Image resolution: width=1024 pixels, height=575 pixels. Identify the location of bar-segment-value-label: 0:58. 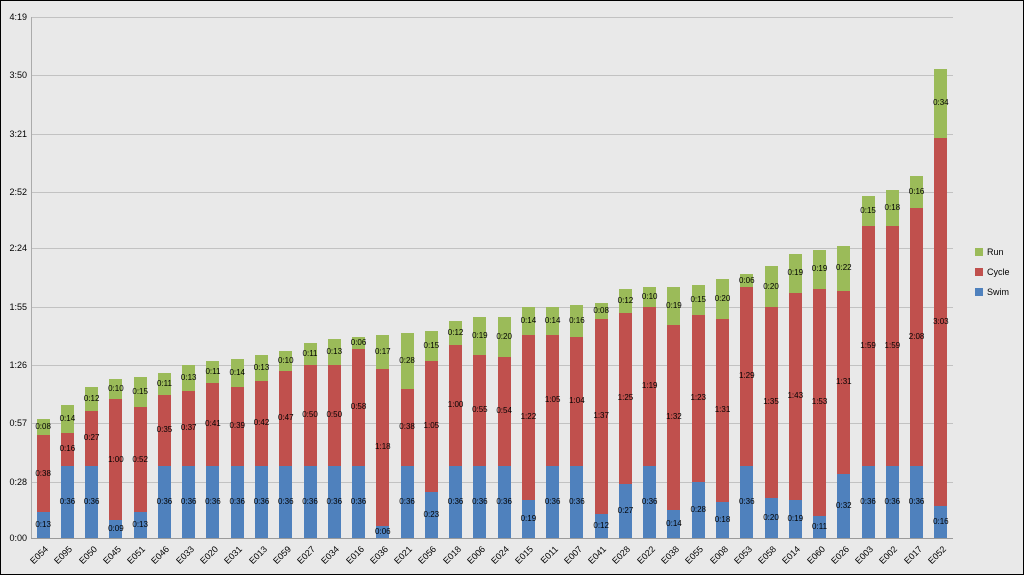
(358, 407).